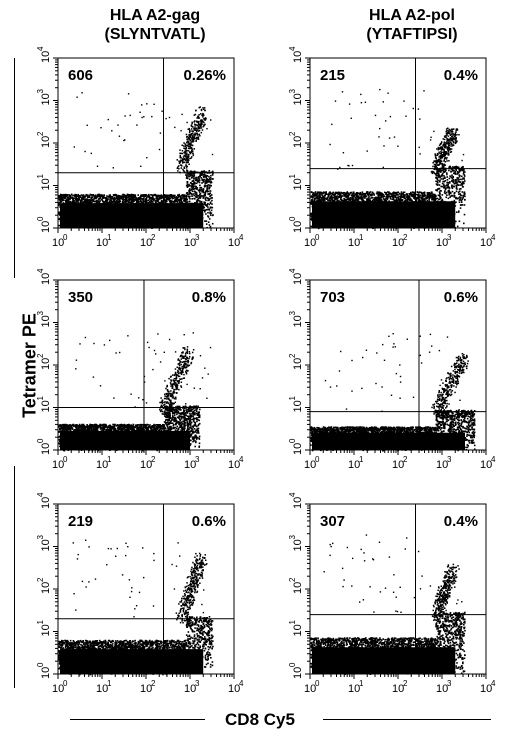 Image resolution: width=520 pixels, height=750 pixels. Describe the element at coordinates (40, 176) in the screenshot. I see `y-tick-exponent: 1` at that location.